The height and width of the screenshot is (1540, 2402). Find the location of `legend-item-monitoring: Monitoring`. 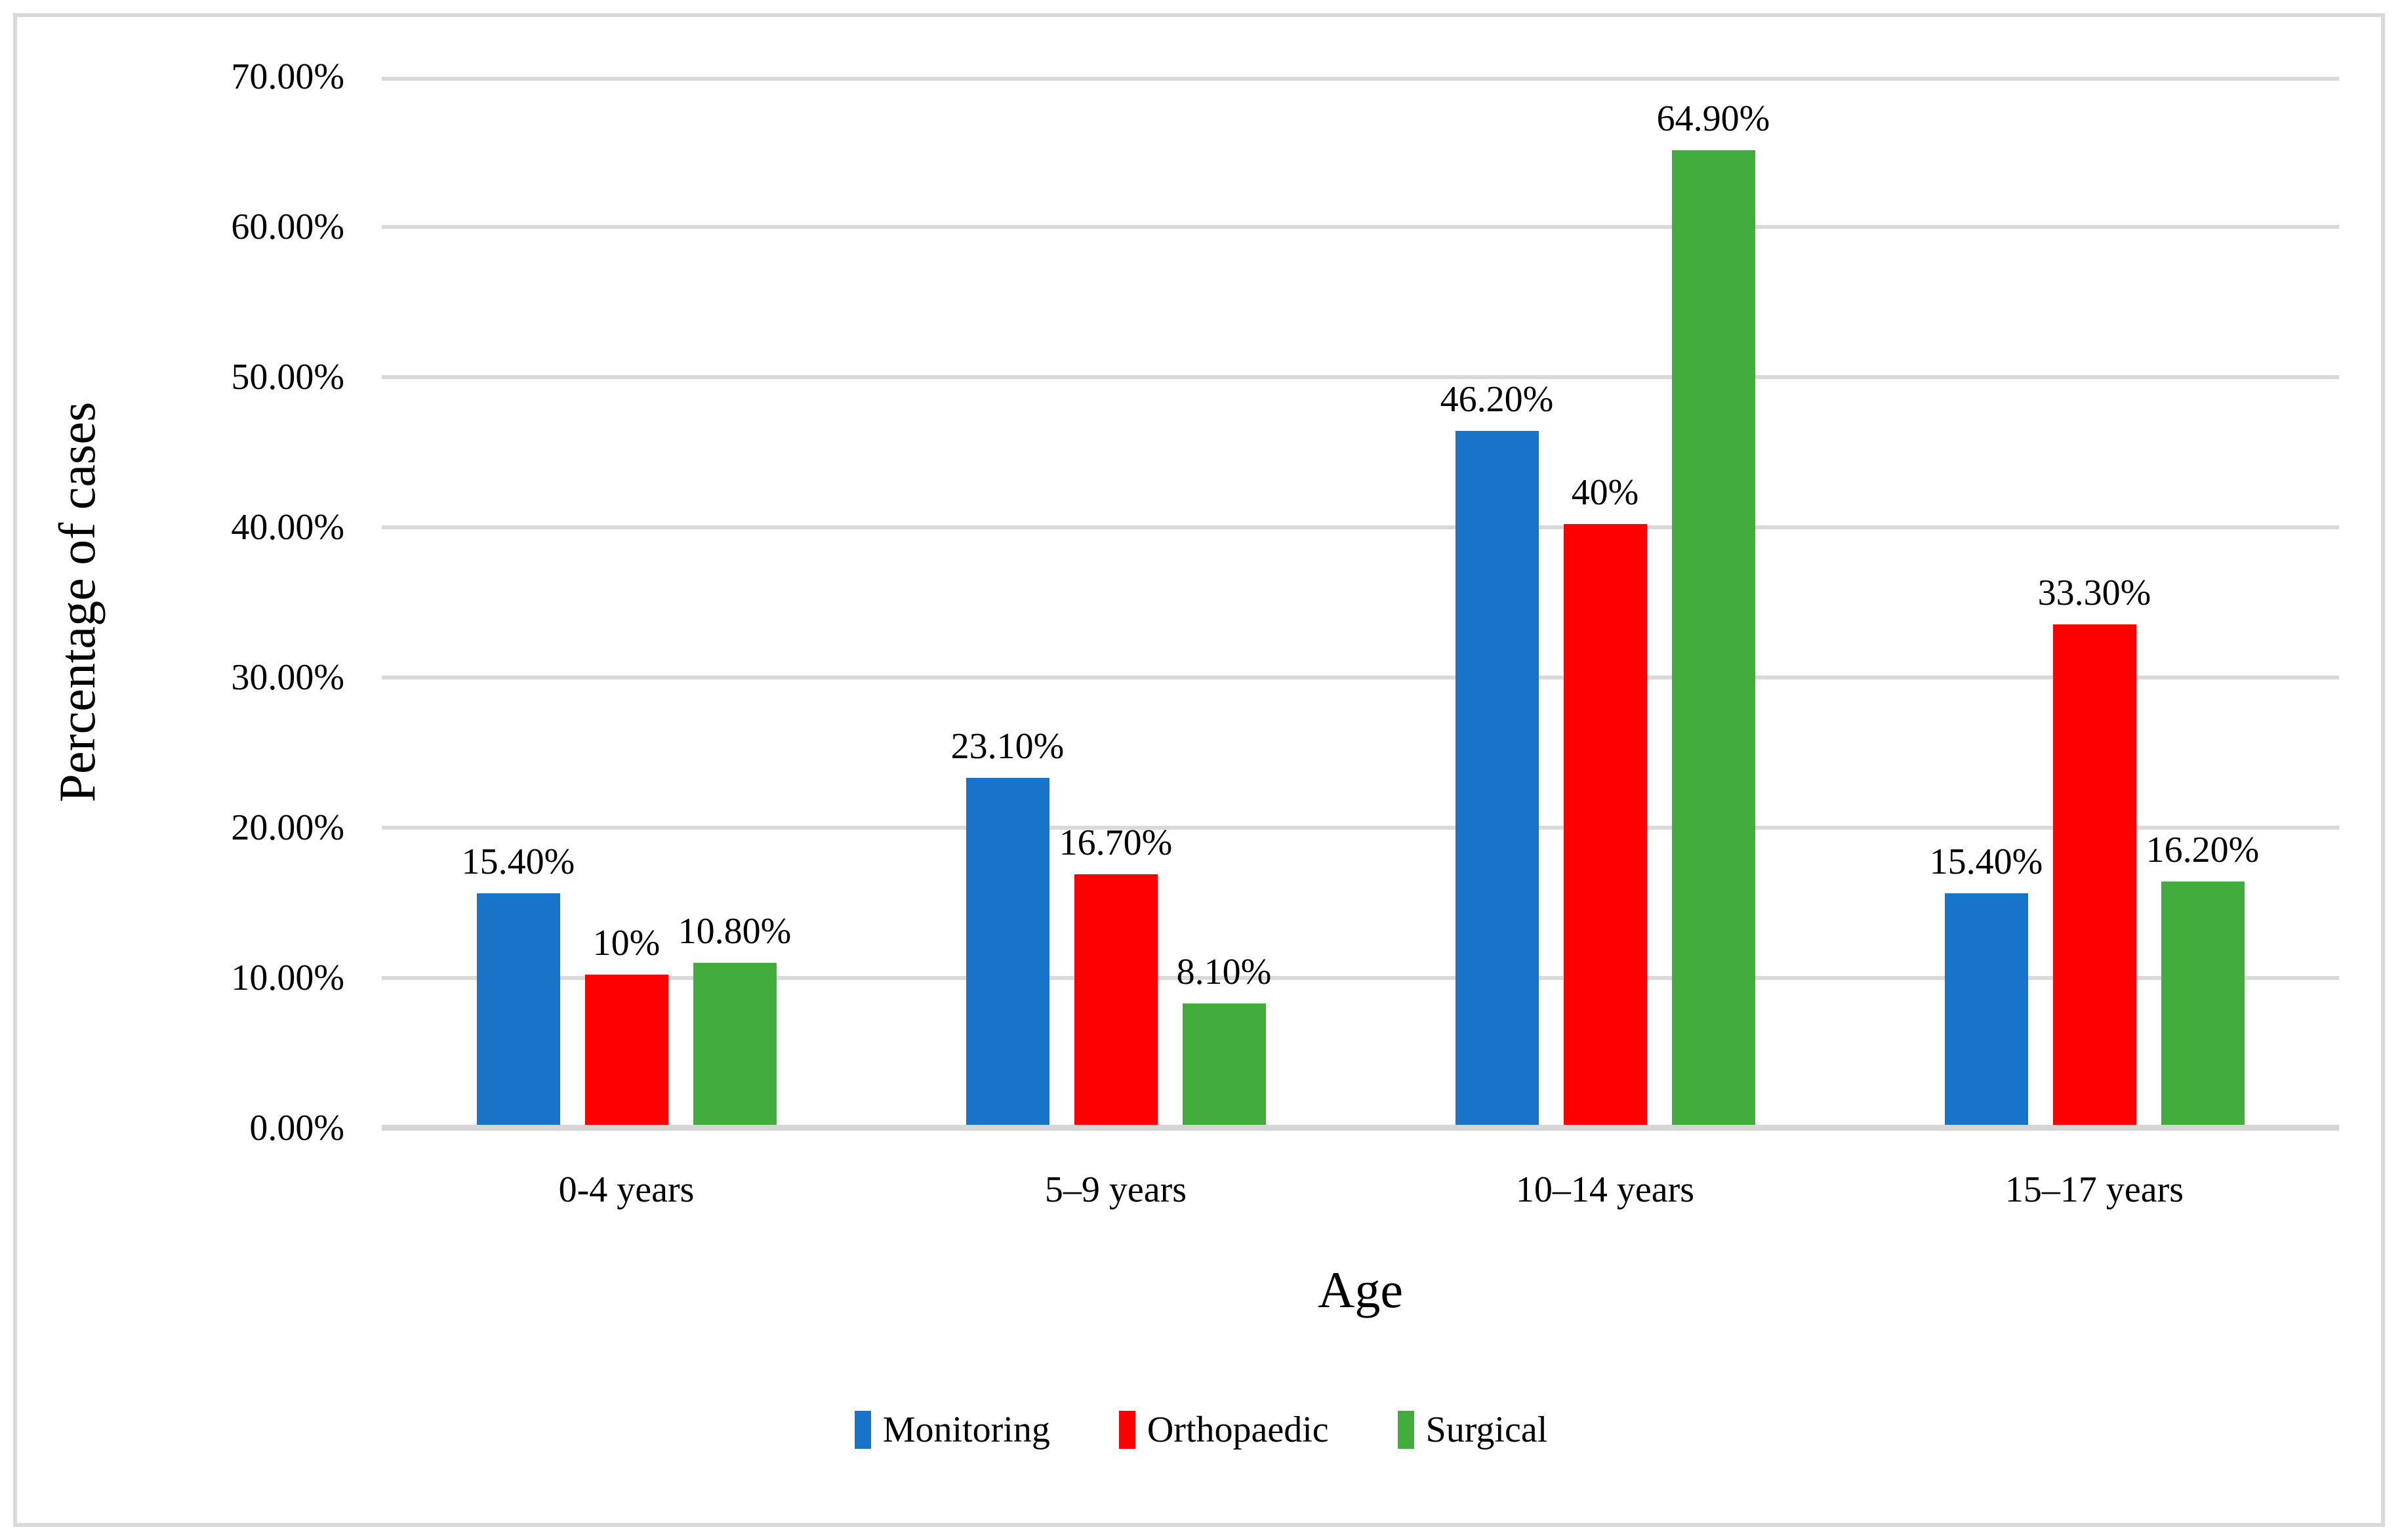

legend-item-monitoring: Monitoring is located at coordinates (952, 1430).